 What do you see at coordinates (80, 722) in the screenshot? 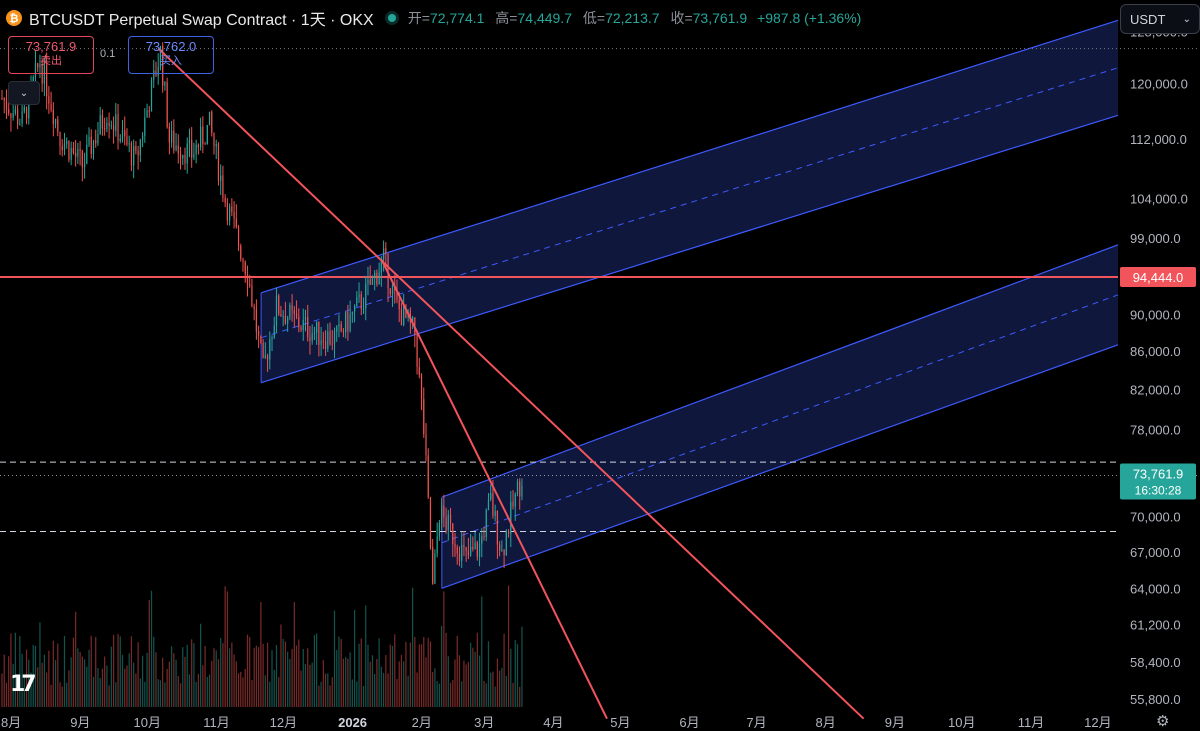
I see `x-tick-label: 9月` at bounding box center [80, 722].